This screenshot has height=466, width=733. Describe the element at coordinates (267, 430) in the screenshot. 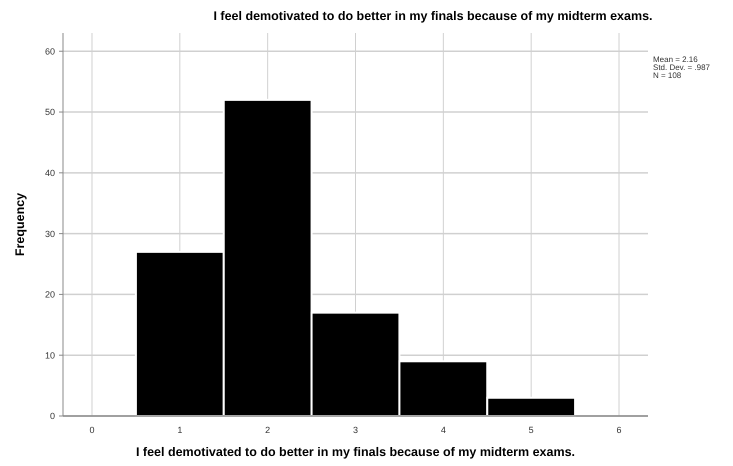

I see `x-tick-label: 2` at that location.